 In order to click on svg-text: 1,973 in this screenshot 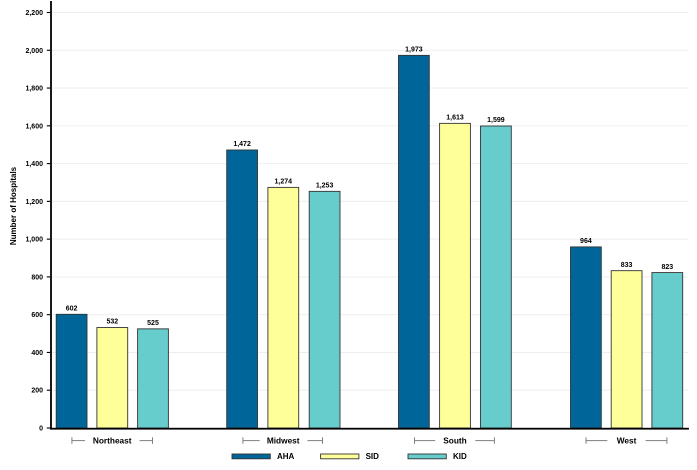, I will do `click(414, 50)`.